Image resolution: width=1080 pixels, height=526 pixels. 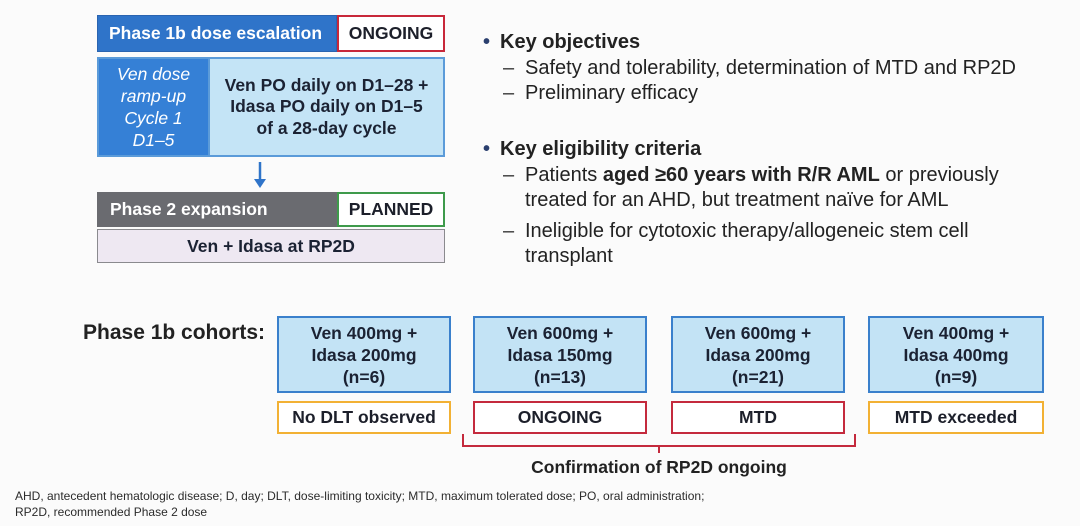 What do you see at coordinates (364, 417) in the screenshot?
I see `cohort-status-badge: No DLT observed` at bounding box center [364, 417].